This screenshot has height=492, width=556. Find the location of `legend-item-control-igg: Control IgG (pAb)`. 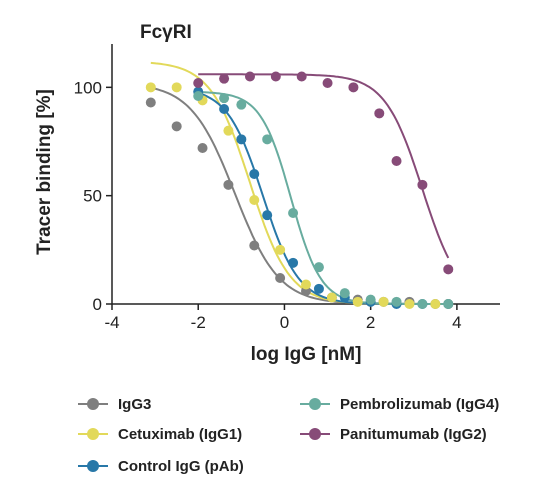

legend-item-control-igg: Control IgG (pAb) is located at coordinates (161, 466).